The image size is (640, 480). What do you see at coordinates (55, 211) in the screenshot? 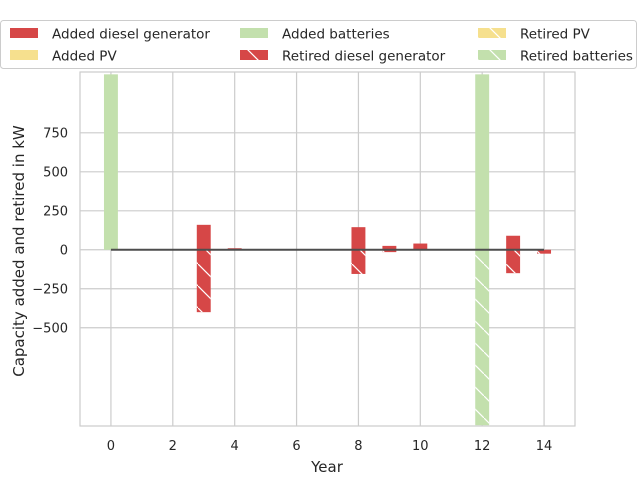
I see `y-tick-label: 250` at bounding box center [55, 211].